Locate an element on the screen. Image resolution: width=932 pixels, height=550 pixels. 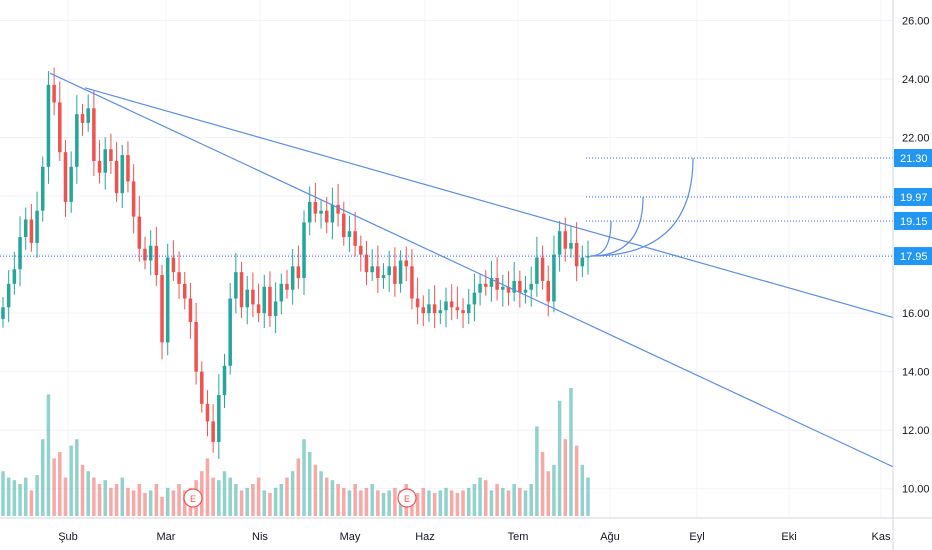
x-tick-label: Eyl is located at coordinates (696, 537).